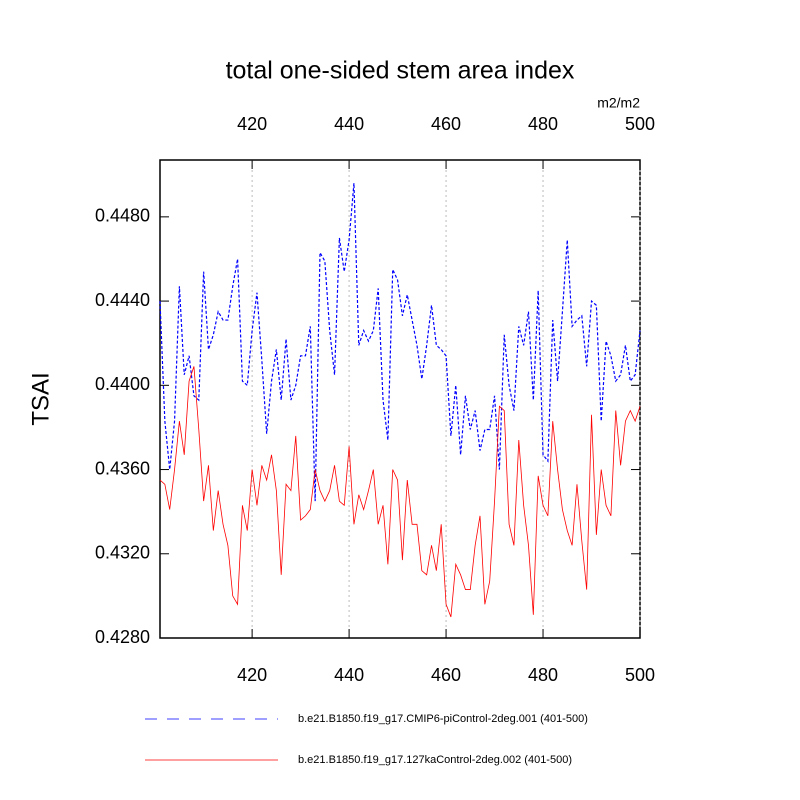 The height and width of the screenshot is (800, 800). What do you see at coordinates (122, 637) in the screenshot?
I see `y-tick-label: 0.4280` at bounding box center [122, 637].